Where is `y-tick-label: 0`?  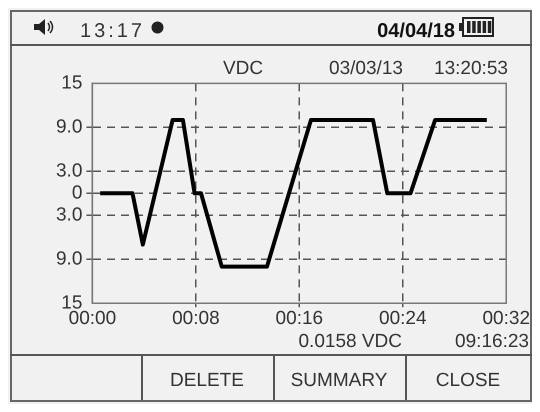 y-tick-label: 0 is located at coordinates (77, 193).